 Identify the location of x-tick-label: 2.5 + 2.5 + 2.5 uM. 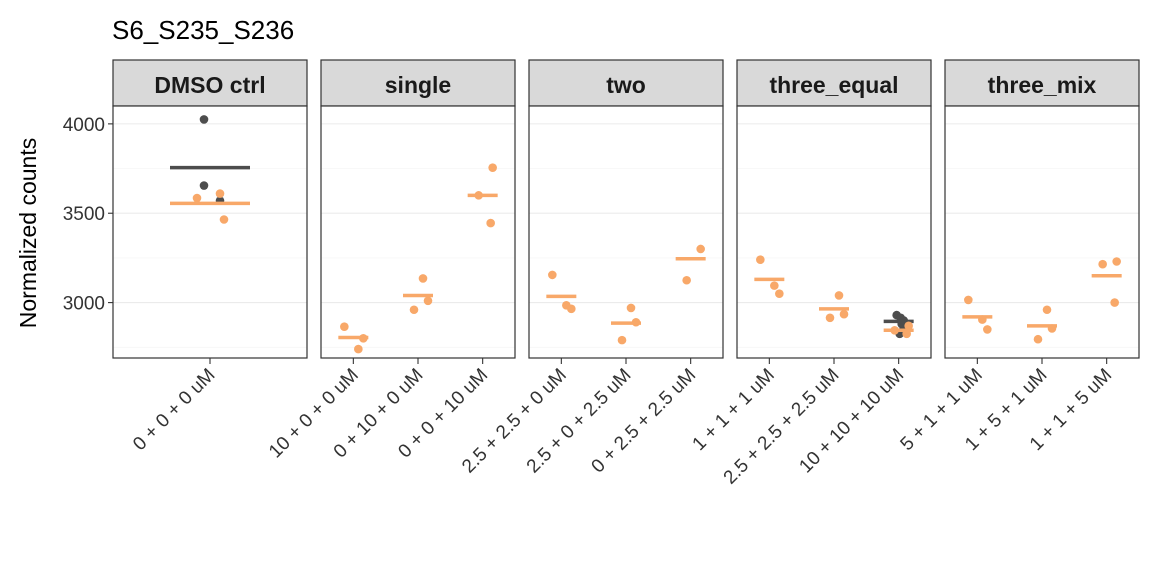
(782, 427).